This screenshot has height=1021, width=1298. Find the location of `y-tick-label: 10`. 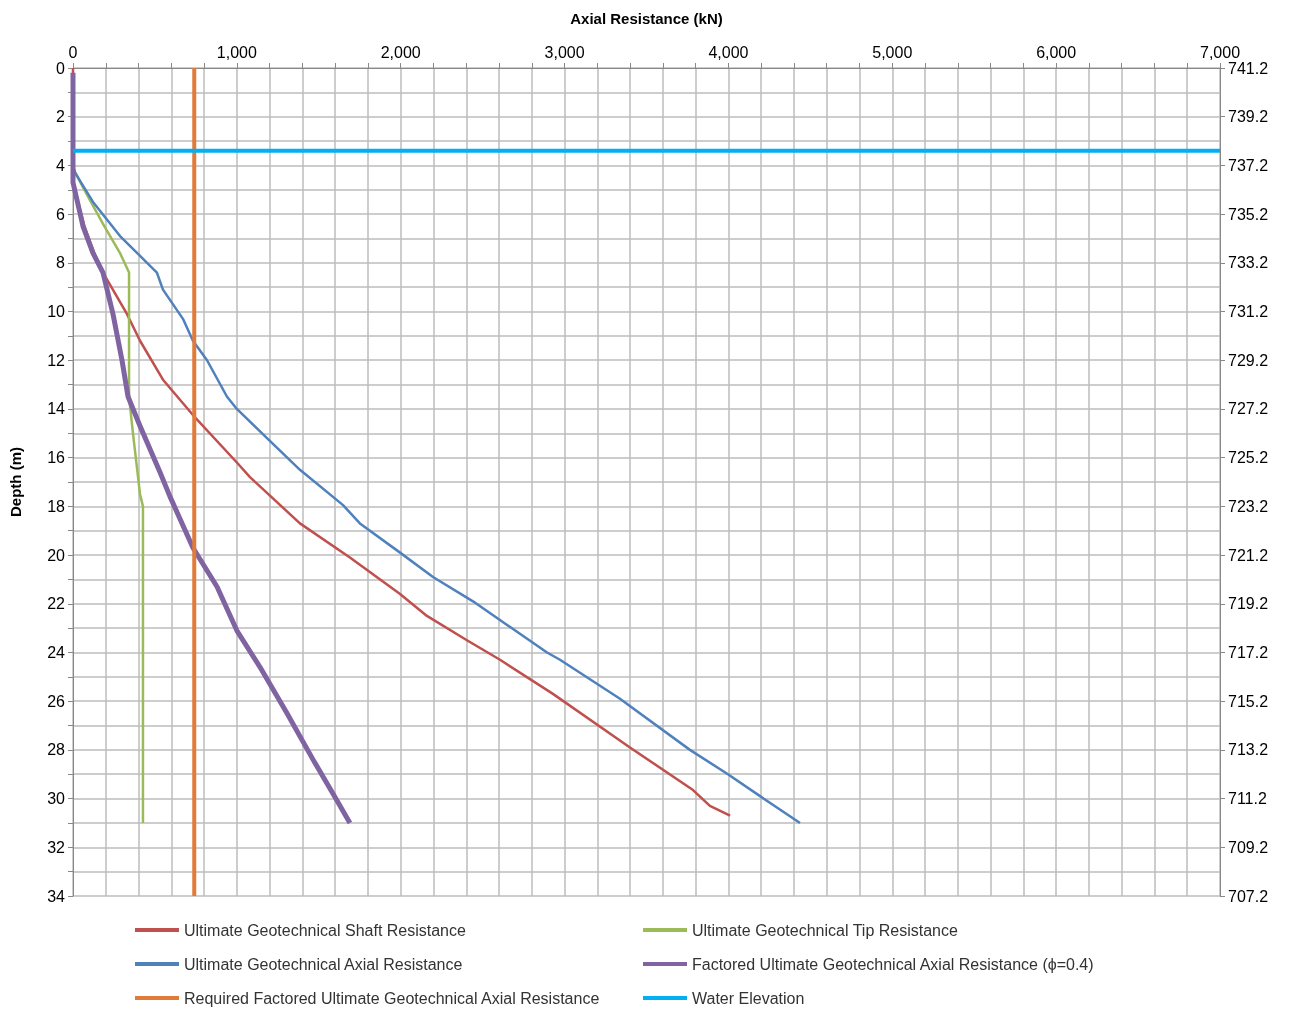

y-tick-label: 10 is located at coordinates (56, 312).